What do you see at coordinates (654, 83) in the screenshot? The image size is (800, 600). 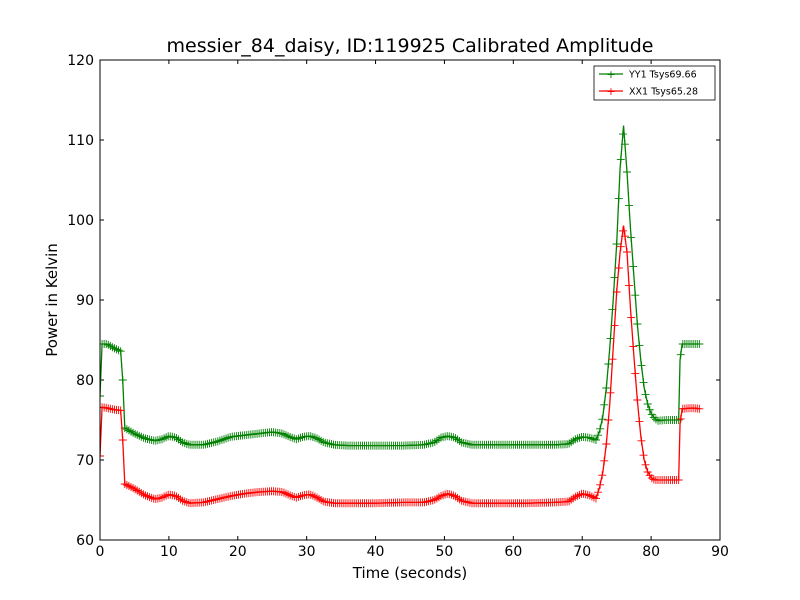 I see `legend: + YY1 Tsys69.66 + XX1 Tsys65.28` at bounding box center [654, 83].